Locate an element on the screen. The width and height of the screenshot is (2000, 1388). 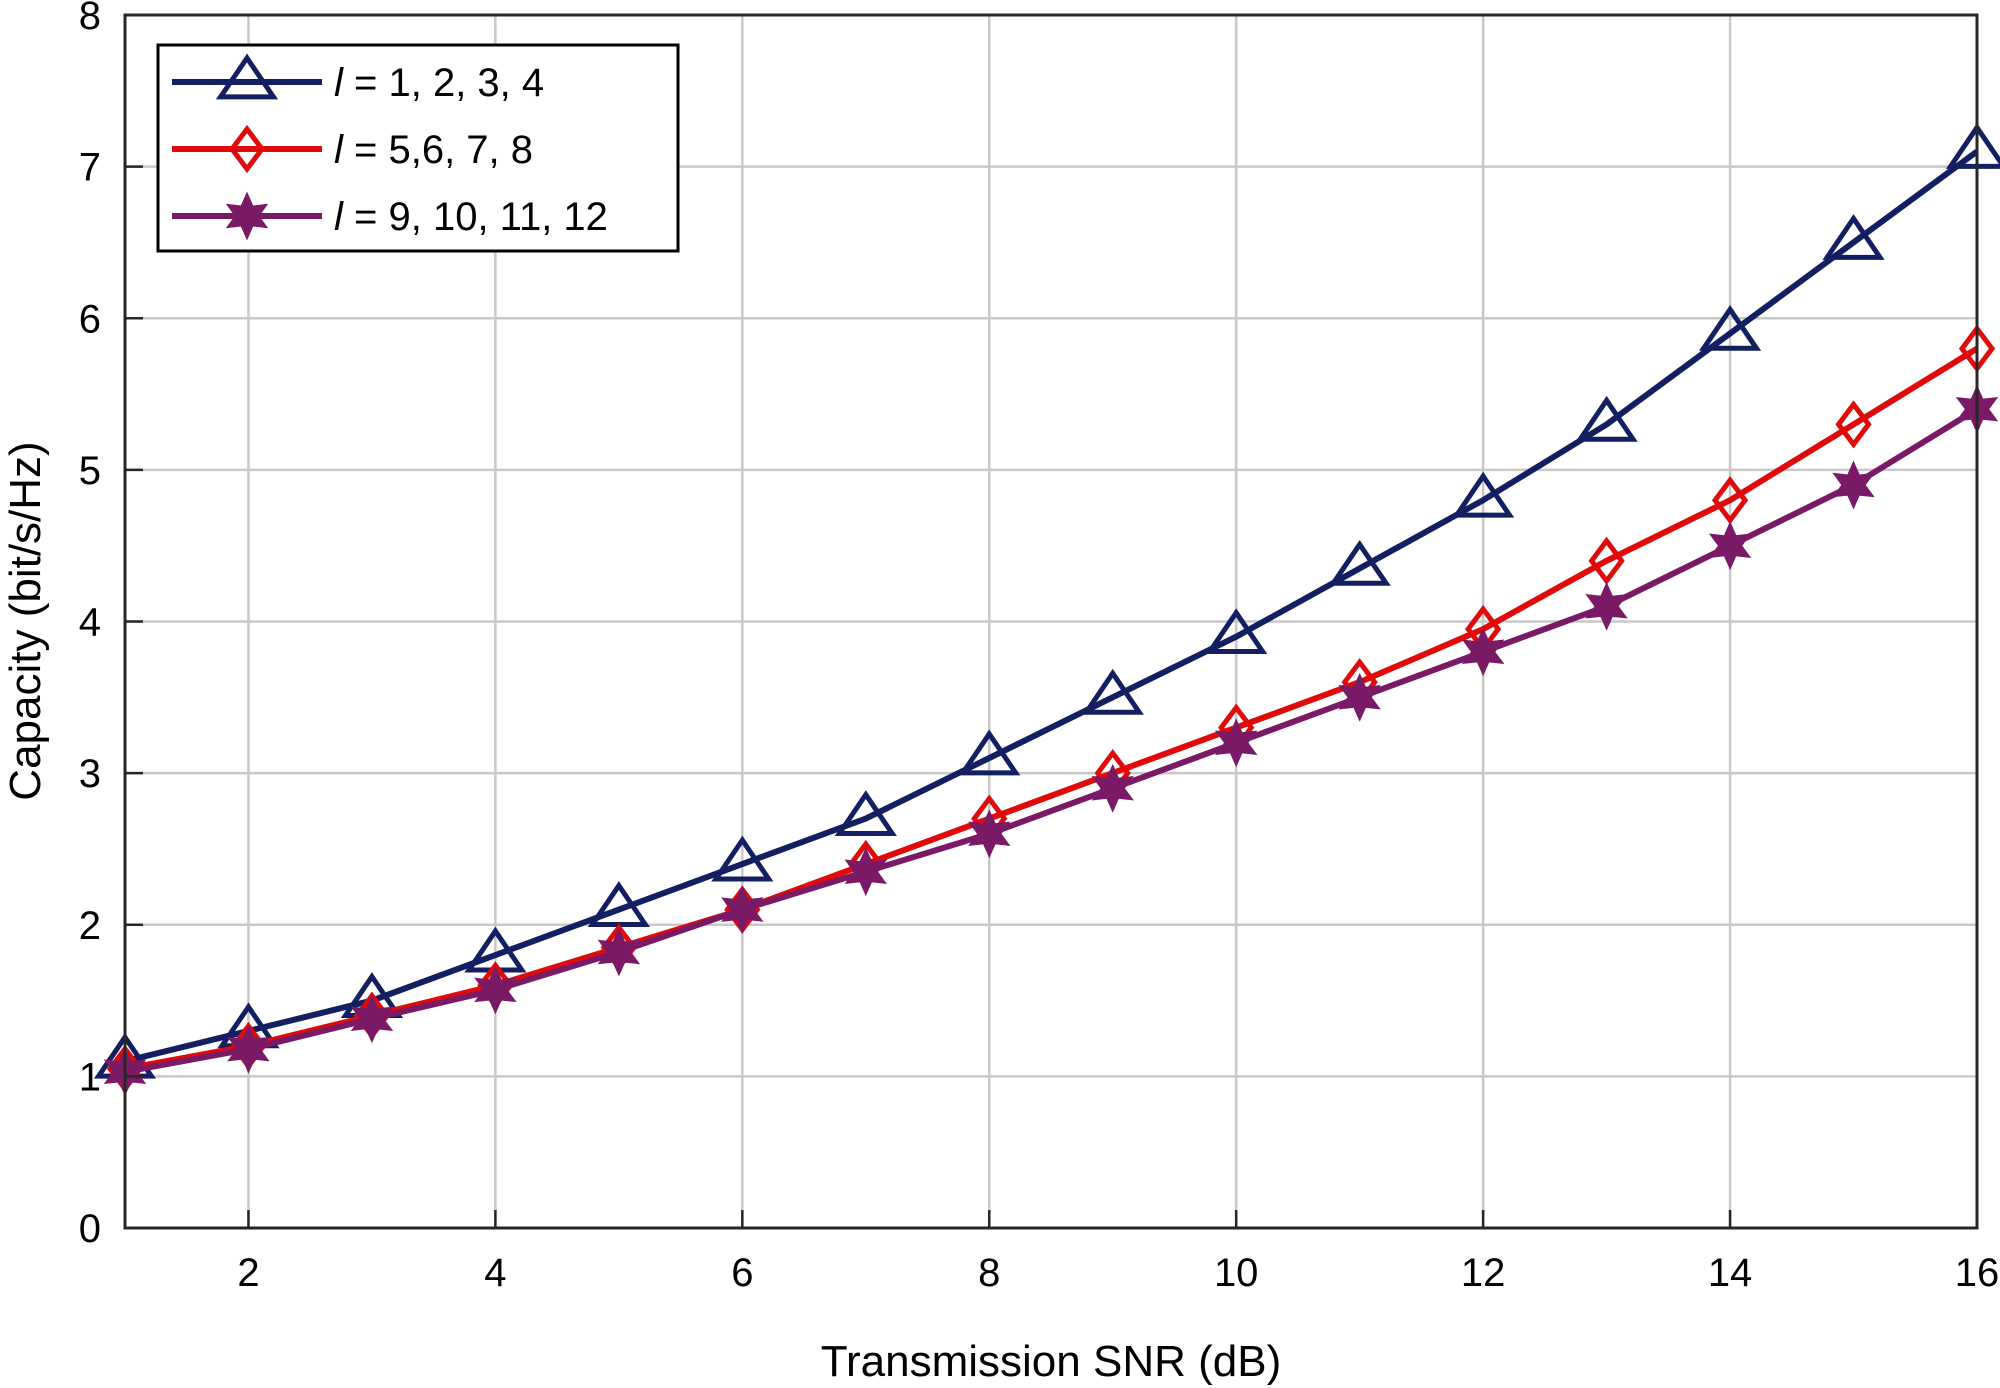
y-tick-label: 1 is located at coordinates (90, 1077).